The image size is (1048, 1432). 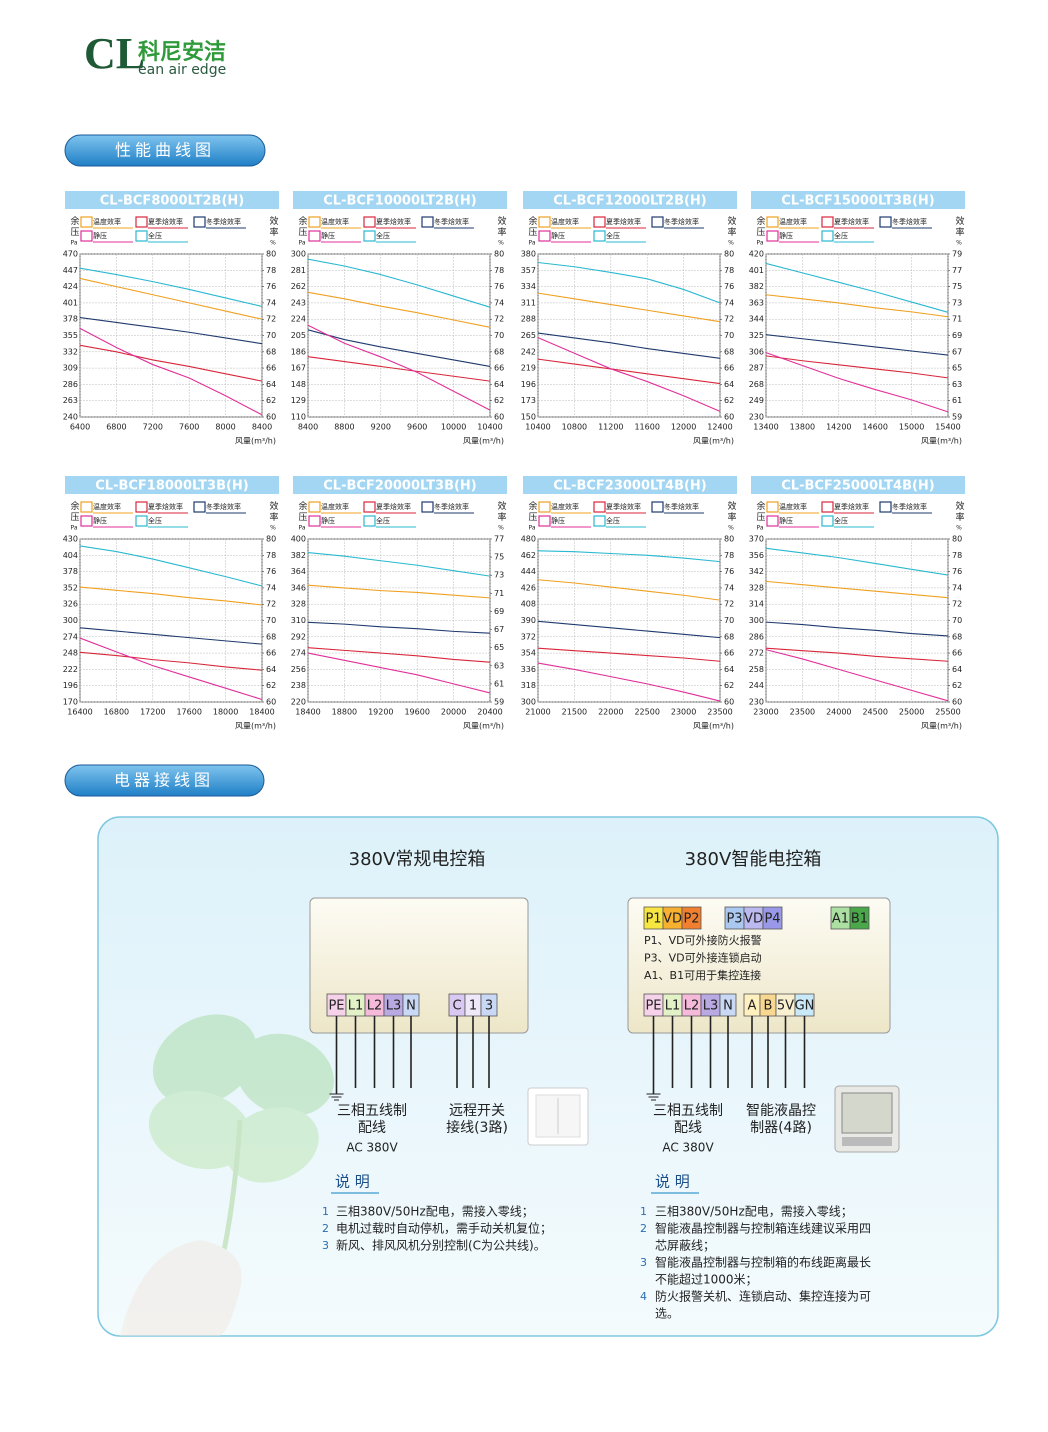 I want to click on clover-decoration, so click(x=227, y=1175).